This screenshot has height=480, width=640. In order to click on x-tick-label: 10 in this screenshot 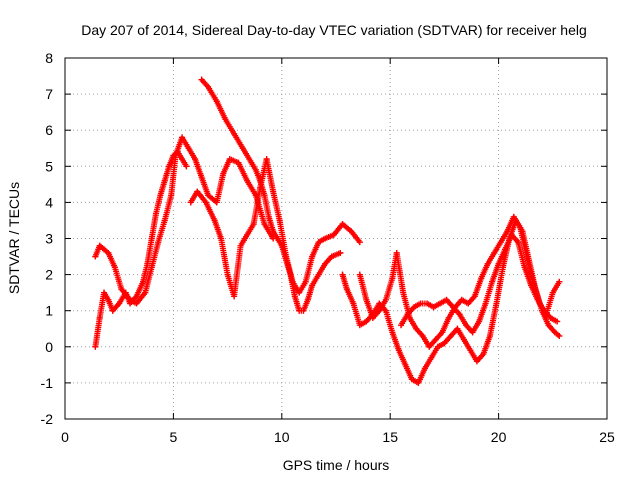, I will do `click(282, 437)`.